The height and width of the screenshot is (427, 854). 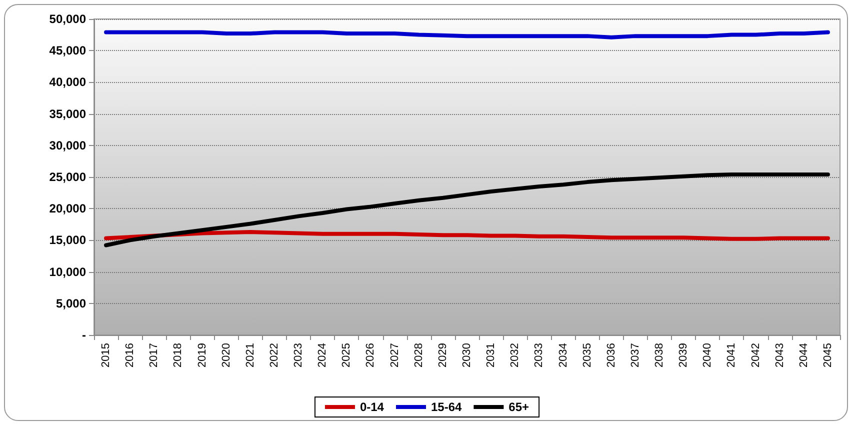 What do you see at coordinates (106, 355) in the screenshot?
I see `x-tick-label: 2015` at bounding box center [106, 355].